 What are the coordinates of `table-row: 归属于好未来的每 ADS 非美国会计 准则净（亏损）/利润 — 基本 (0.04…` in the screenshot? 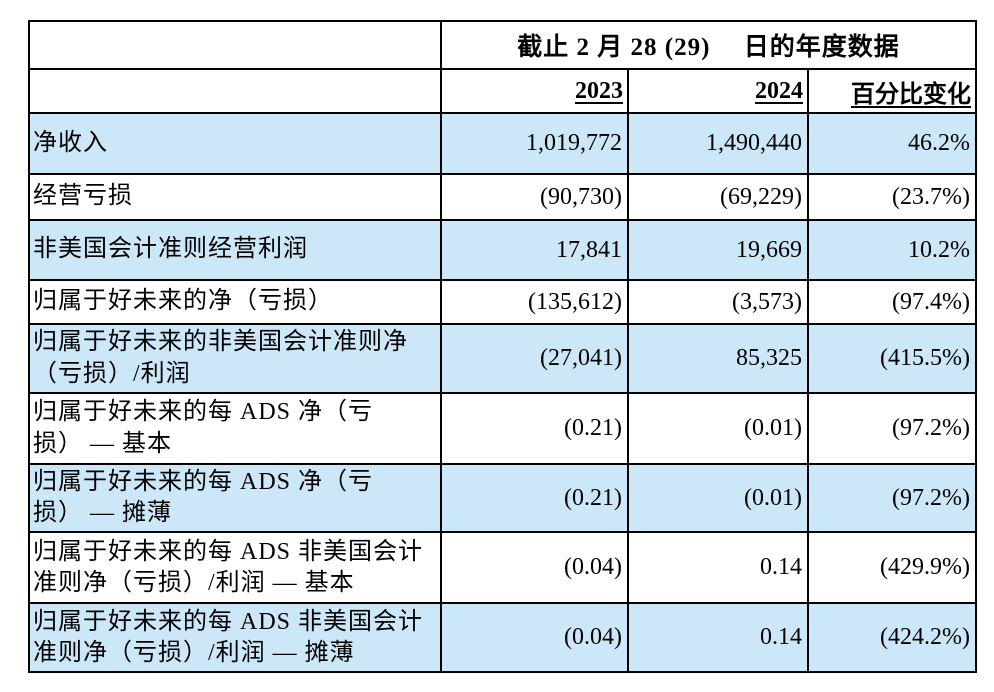 It's located at (503, 568).